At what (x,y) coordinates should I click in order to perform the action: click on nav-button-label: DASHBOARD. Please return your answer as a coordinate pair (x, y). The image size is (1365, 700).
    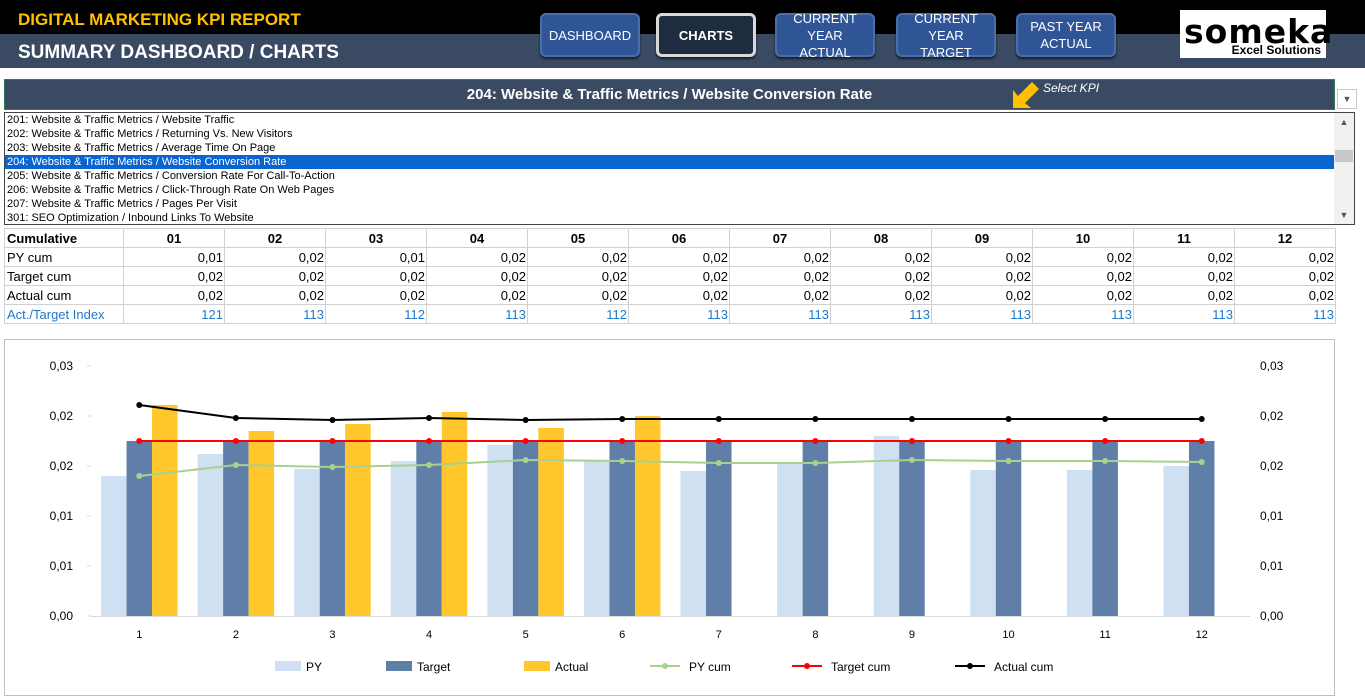
    Looking at the image, I should click on (590, 35).